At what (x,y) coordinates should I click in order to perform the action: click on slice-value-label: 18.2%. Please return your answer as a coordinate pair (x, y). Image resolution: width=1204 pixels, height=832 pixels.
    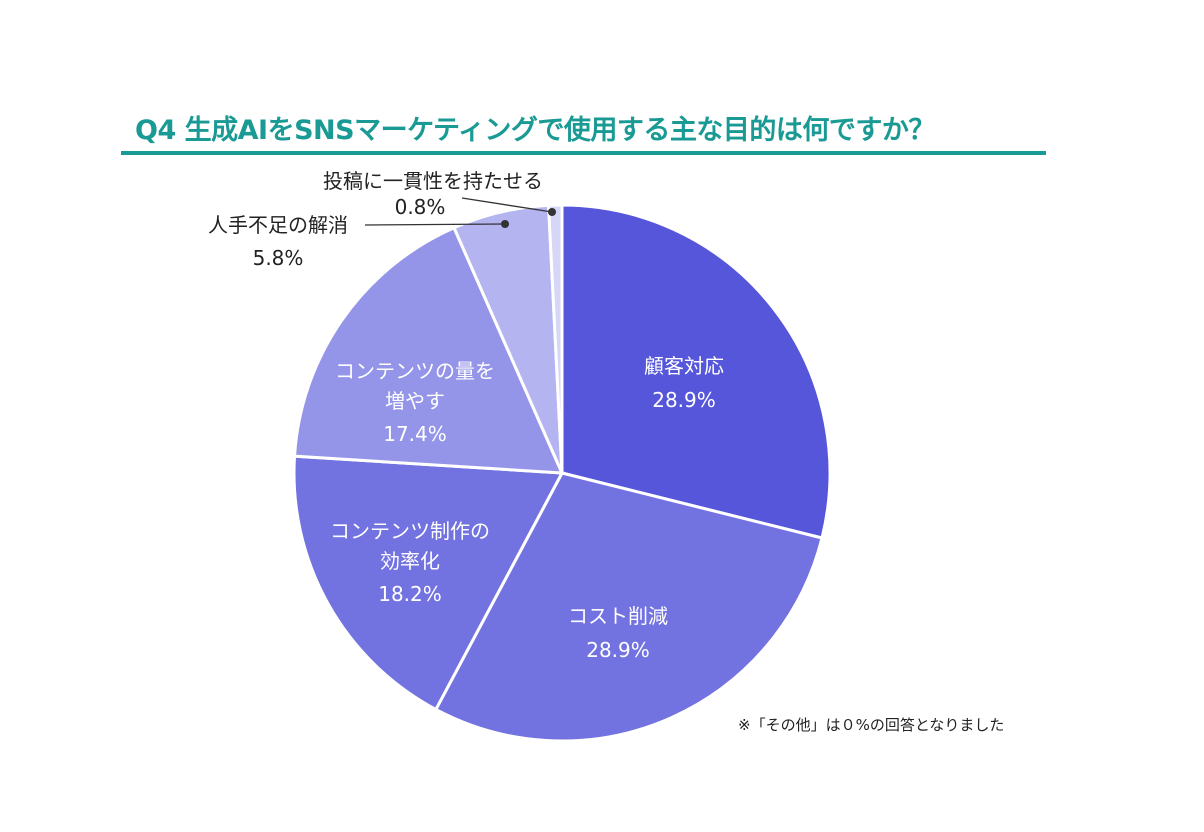
    Looking at the image, I should click on (410, 594).